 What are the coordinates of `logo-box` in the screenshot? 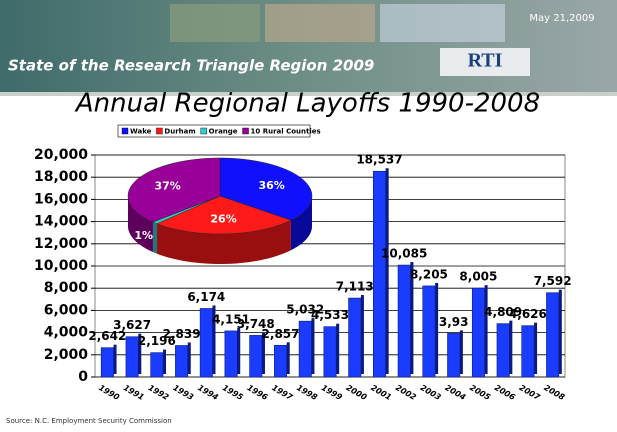 It's located at (485, 62).